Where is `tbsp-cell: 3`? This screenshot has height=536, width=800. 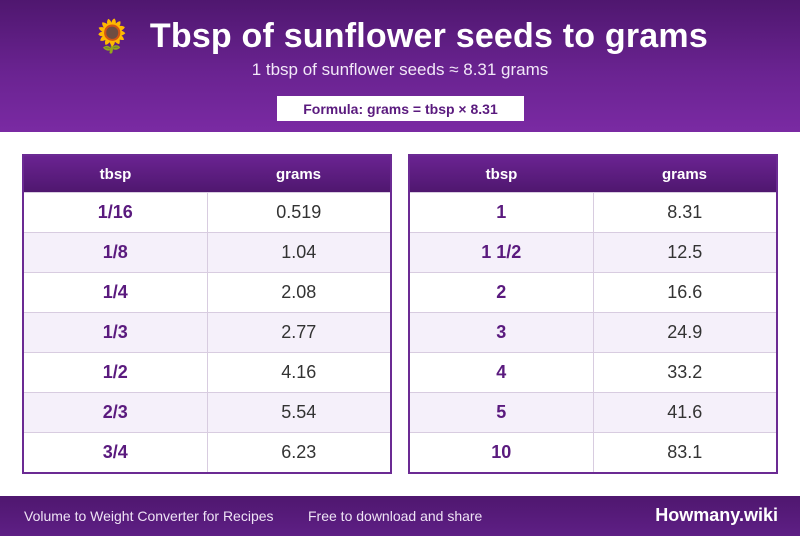 tbsp-cell: 3 is located at coordinates (502, 332).